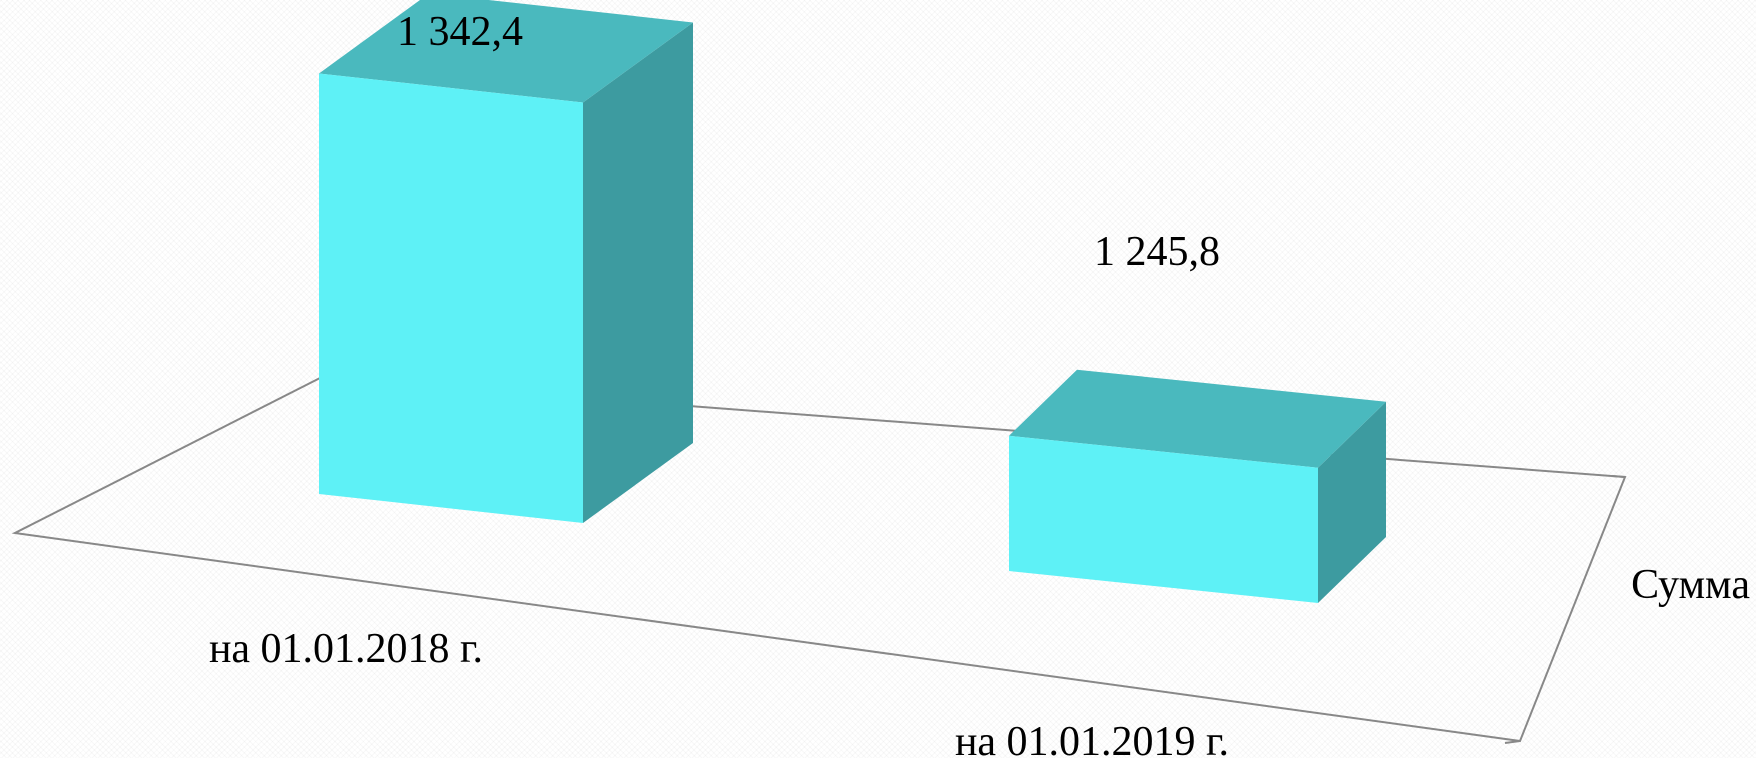 This screenshot has width=1756, height=758. What do you see at coordinates (460, 32) in the screenshot?
I see `data-label: 1 342,4` at bounding box center [460, 32].